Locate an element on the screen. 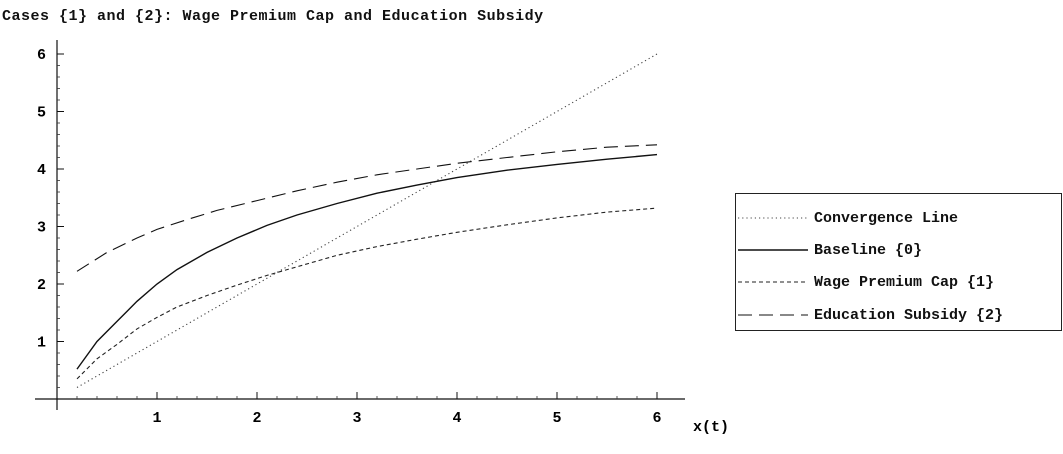  x-tick-label: 2 is located at coordinates (256, 418).